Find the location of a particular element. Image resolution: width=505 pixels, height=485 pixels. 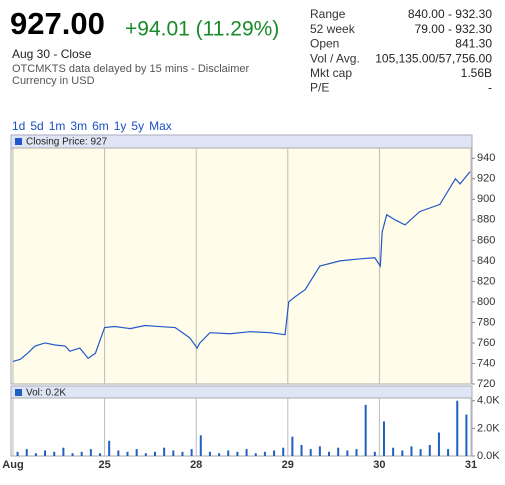

y-tick-label: 760 is located at coordinates (486, 343).